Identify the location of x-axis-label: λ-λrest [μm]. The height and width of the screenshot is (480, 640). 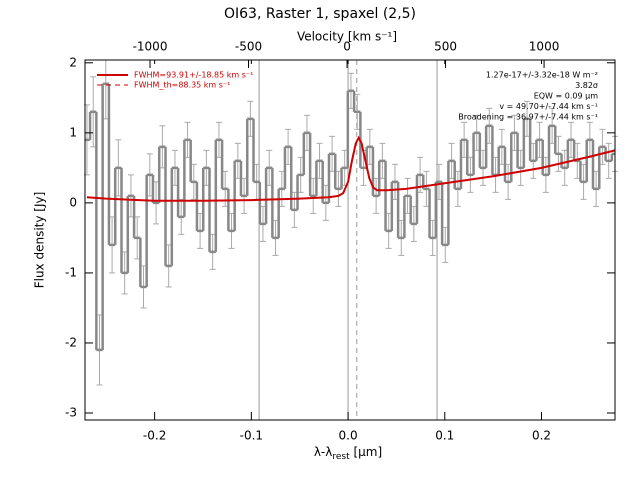
(348, 453).